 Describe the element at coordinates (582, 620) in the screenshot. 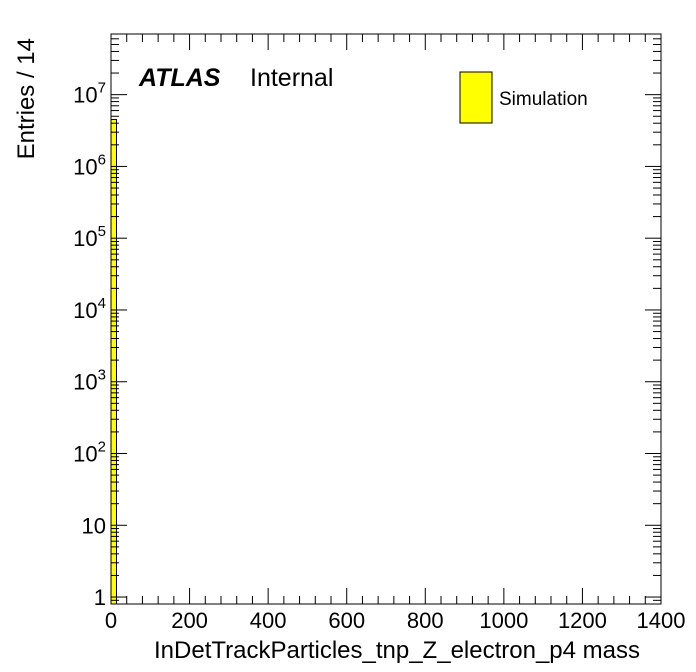

I see `x-tick-label: 1200` at that location.